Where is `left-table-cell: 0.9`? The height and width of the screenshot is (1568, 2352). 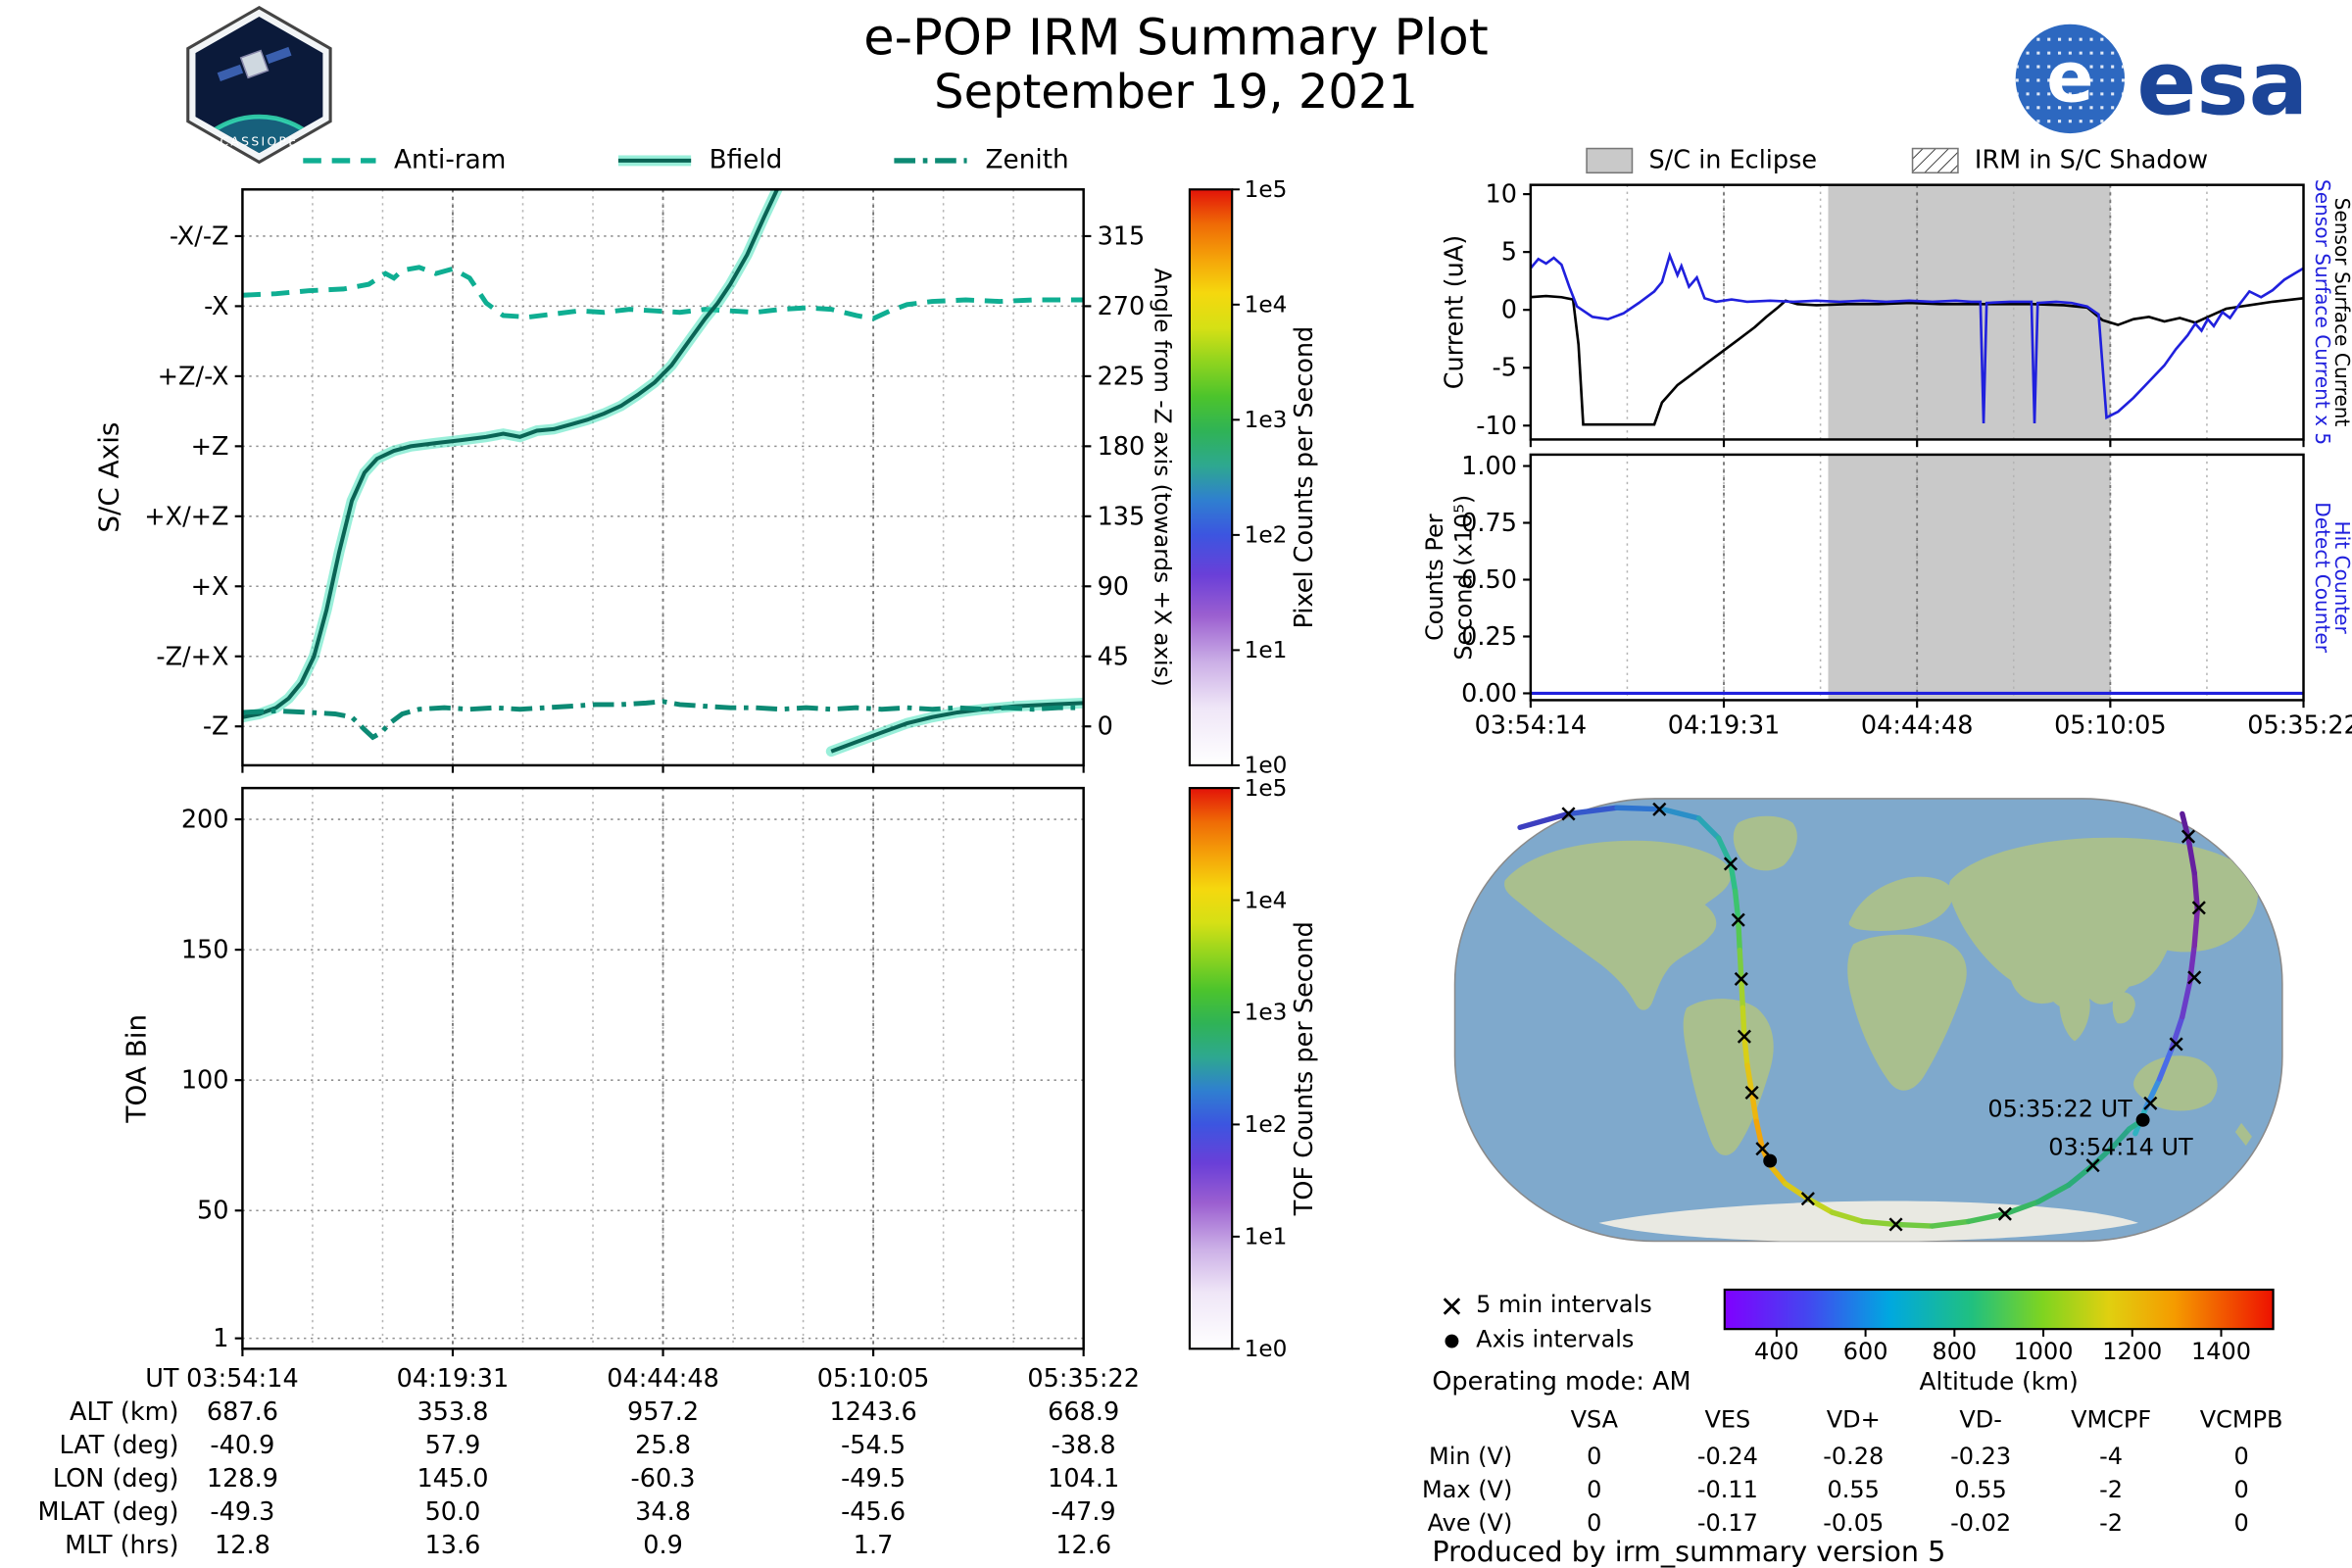
left-table-cell: 0.9 is located at coordinates (663, 1545).